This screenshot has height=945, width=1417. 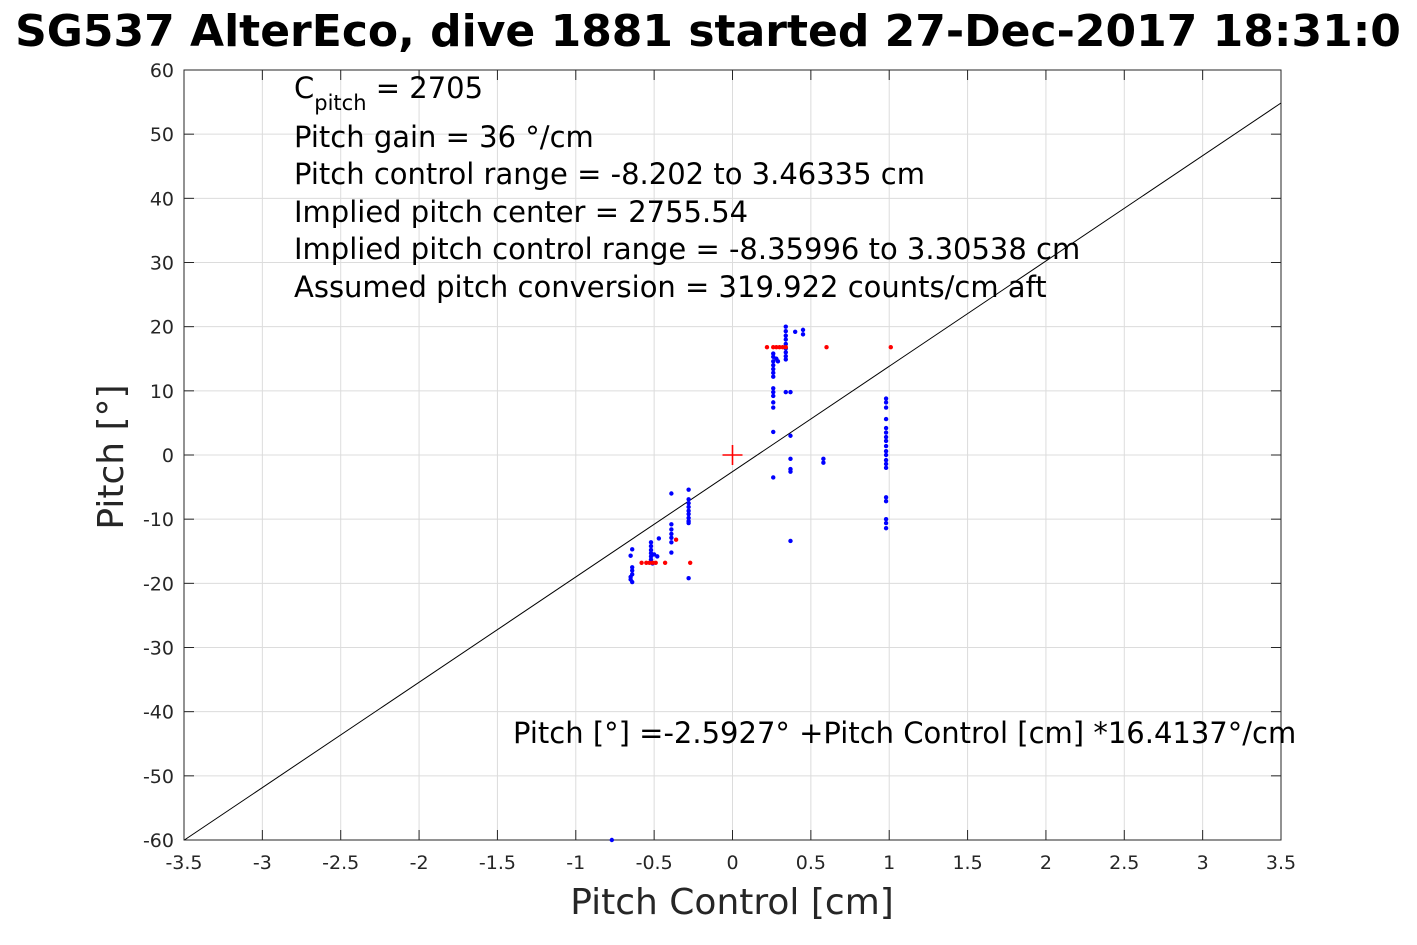 I want to click on x-tick-label: 1, so click(x=889, y=863).